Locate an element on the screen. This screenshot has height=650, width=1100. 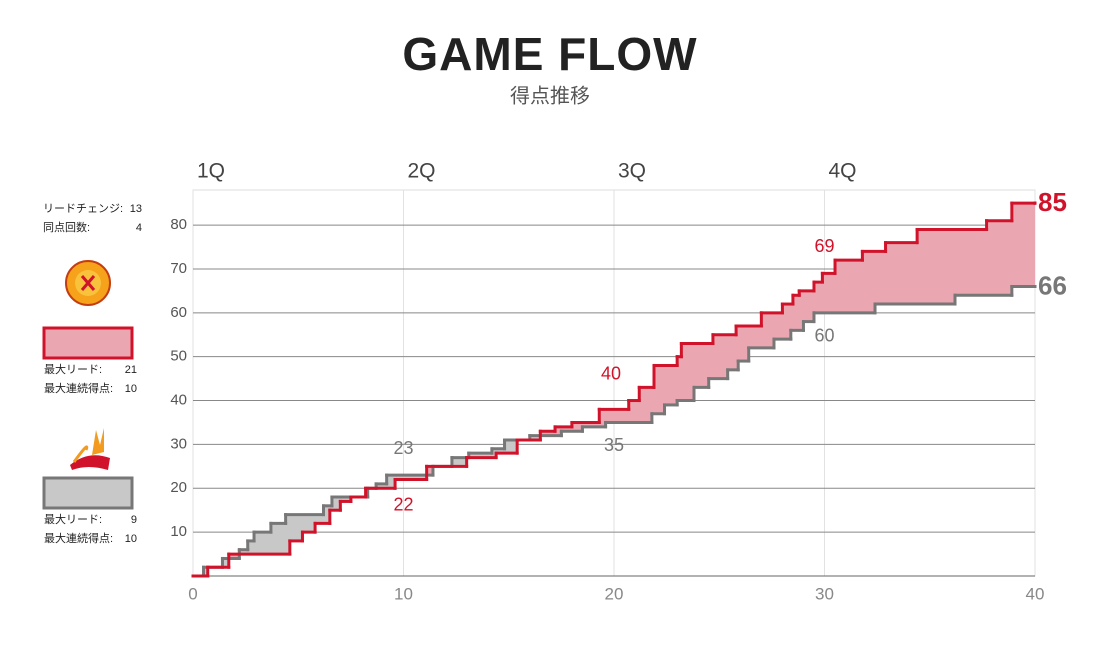
x-tick-label: 10 is located at coordinates (403, 593).